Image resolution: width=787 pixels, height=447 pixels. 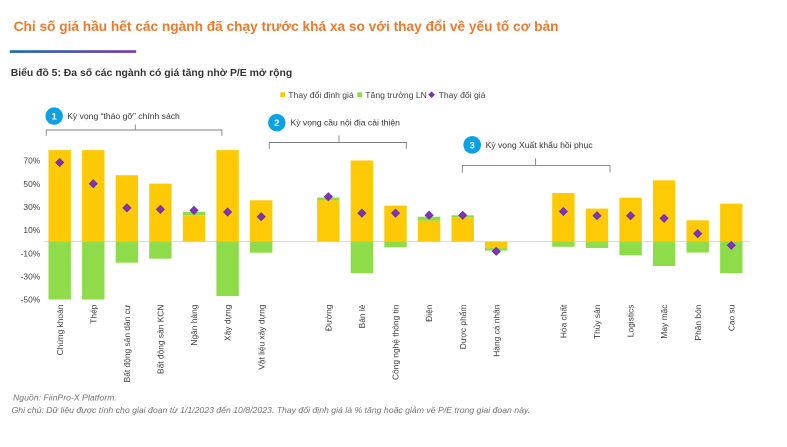 I want to click on svg-text: Kỳ vọng cầu nội địa cải thiện, so click(x=346, y=123).